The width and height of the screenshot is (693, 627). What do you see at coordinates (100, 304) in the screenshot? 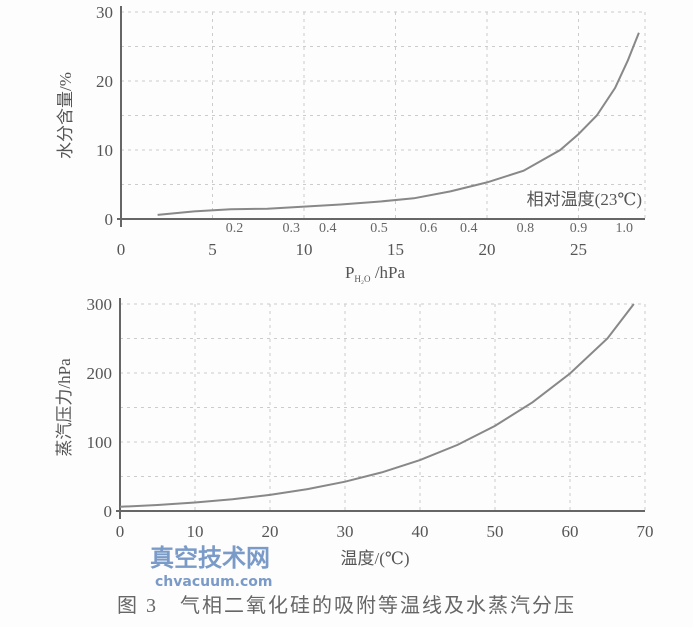
I see `y-tick-label: 300` at bounding box center [100, 304].